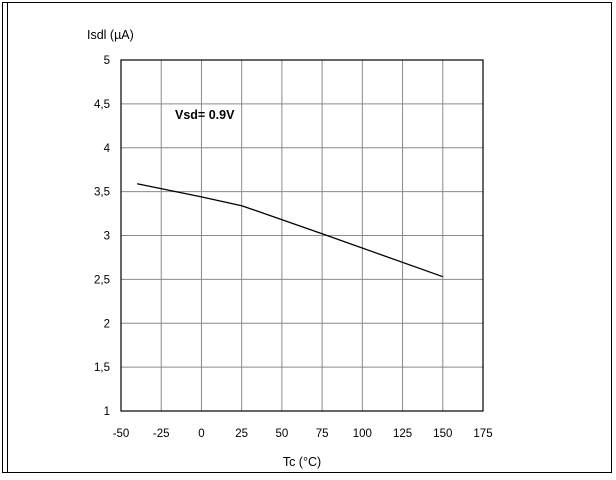 This screenshot has height=480, width=616. What do you see at coordinates (107, 324) in the screenshot?
I see `y-tick-label: 2` at bounding box center [107, 324].